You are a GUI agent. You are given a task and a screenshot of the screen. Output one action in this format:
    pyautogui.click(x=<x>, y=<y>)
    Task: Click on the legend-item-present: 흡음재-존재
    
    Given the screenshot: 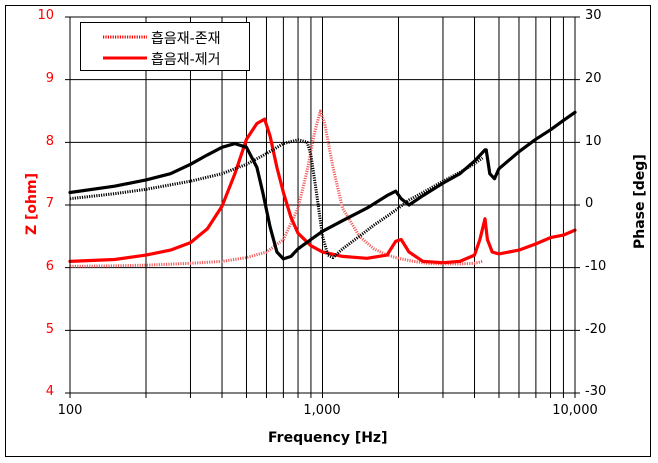 What is the action you would take?
    pyautogui.click(x=165, y=37)
    